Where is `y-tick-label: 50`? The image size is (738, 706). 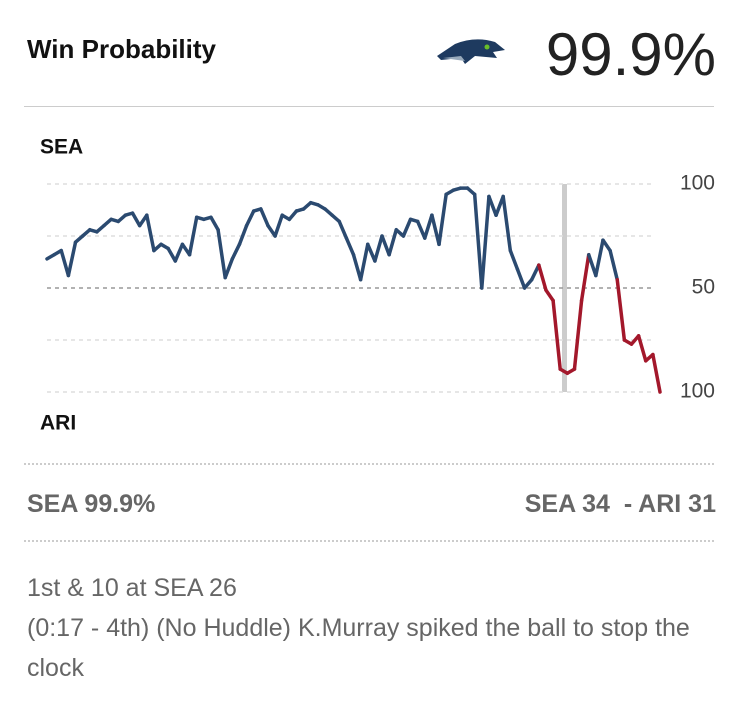 y-tick-label: 50 is located at coordinates (703, 287).